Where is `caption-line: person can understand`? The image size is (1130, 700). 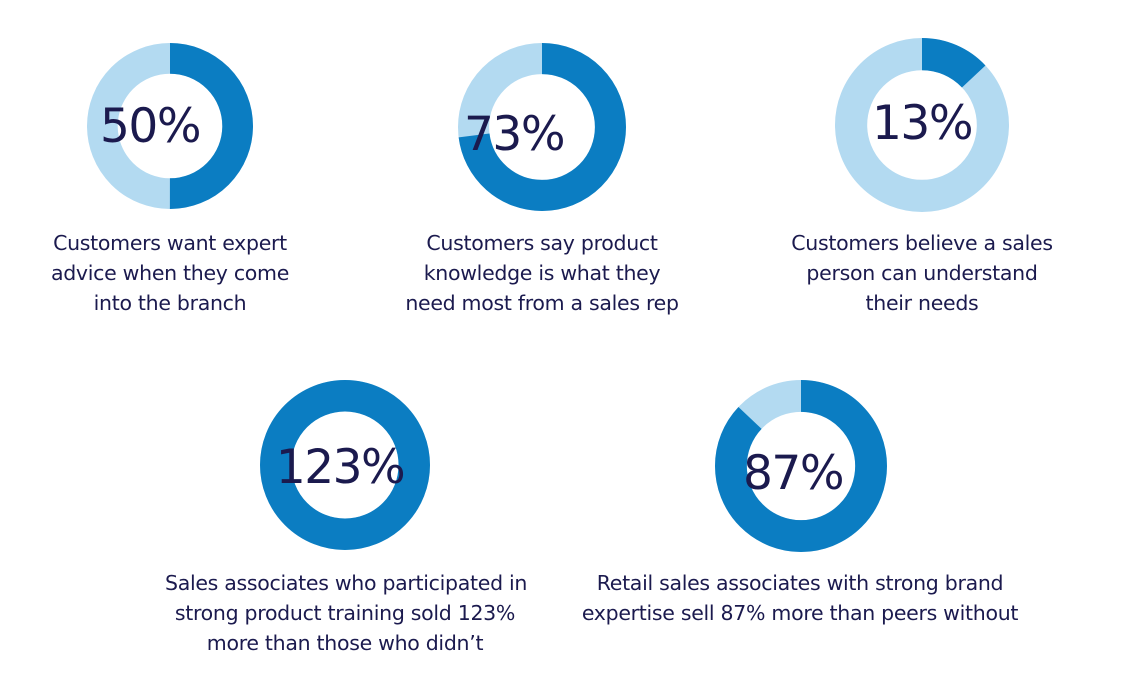
caption-line: person can understand is located at coordinates (922, 273).